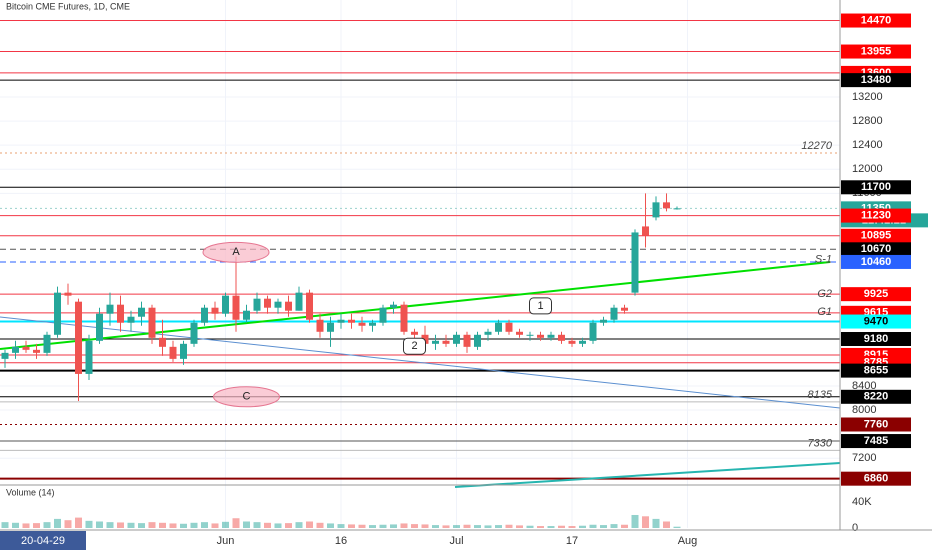  What do you see at coordinates (867, 169) in the screenshot?
I see `y-tick-label: 12000` at bounding box center [867, 169].